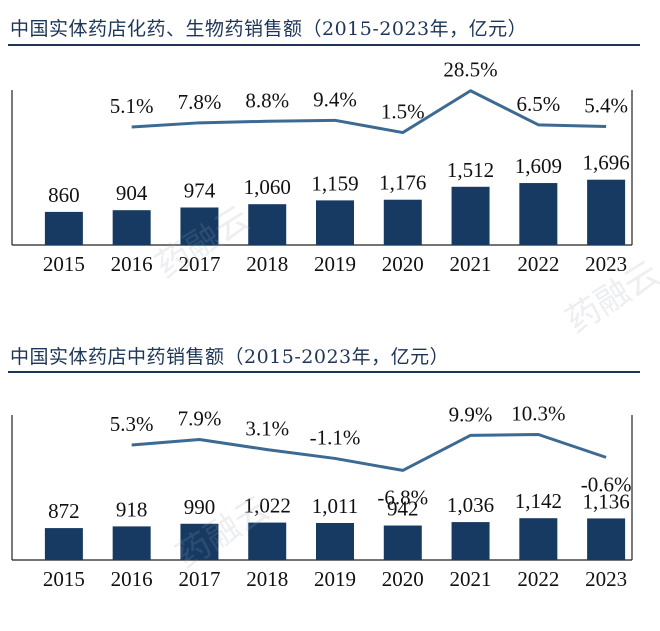  Describe the element at coordinates (200, 102) in the screenshot. I see `growth-label: 7.8%` at that location.